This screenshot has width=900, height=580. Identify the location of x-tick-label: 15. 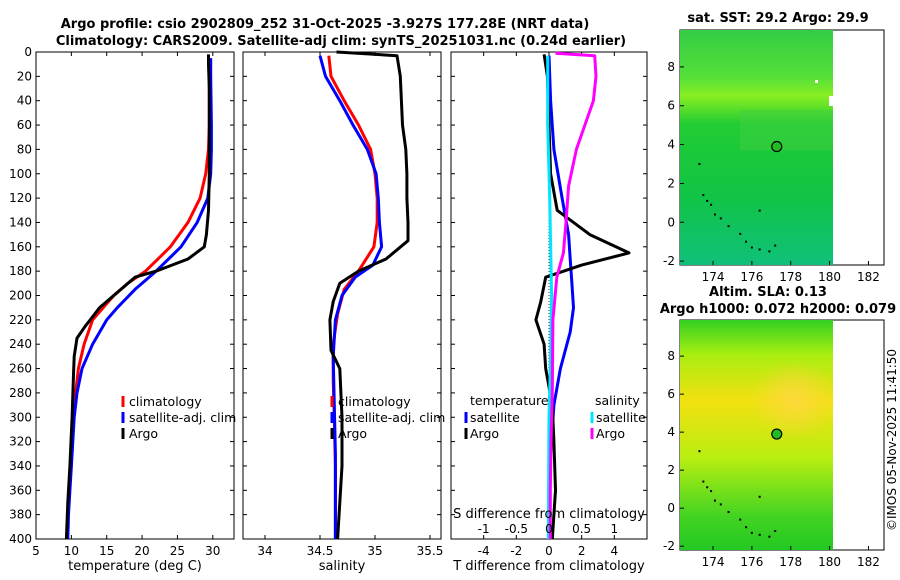
(106, 551).